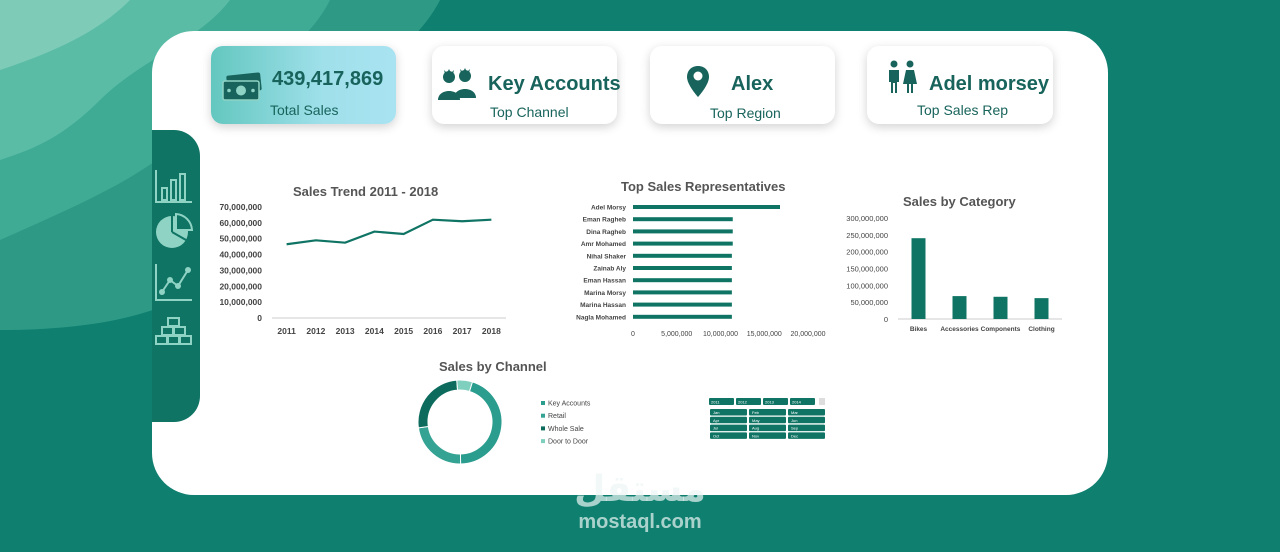  Describe the element at coordinates (716, 435) in the screenshot. I see `month-label: Oct` at that location.